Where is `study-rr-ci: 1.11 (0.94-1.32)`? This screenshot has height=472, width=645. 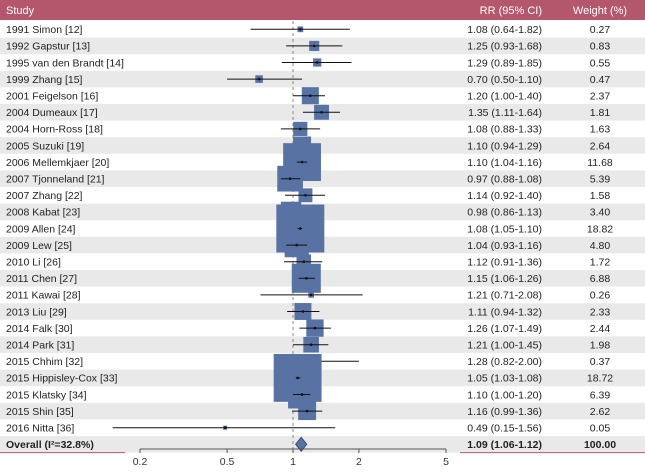
study-rr-ci: 1.11 (0.94-1.32) is located at coordinates (505, 312).